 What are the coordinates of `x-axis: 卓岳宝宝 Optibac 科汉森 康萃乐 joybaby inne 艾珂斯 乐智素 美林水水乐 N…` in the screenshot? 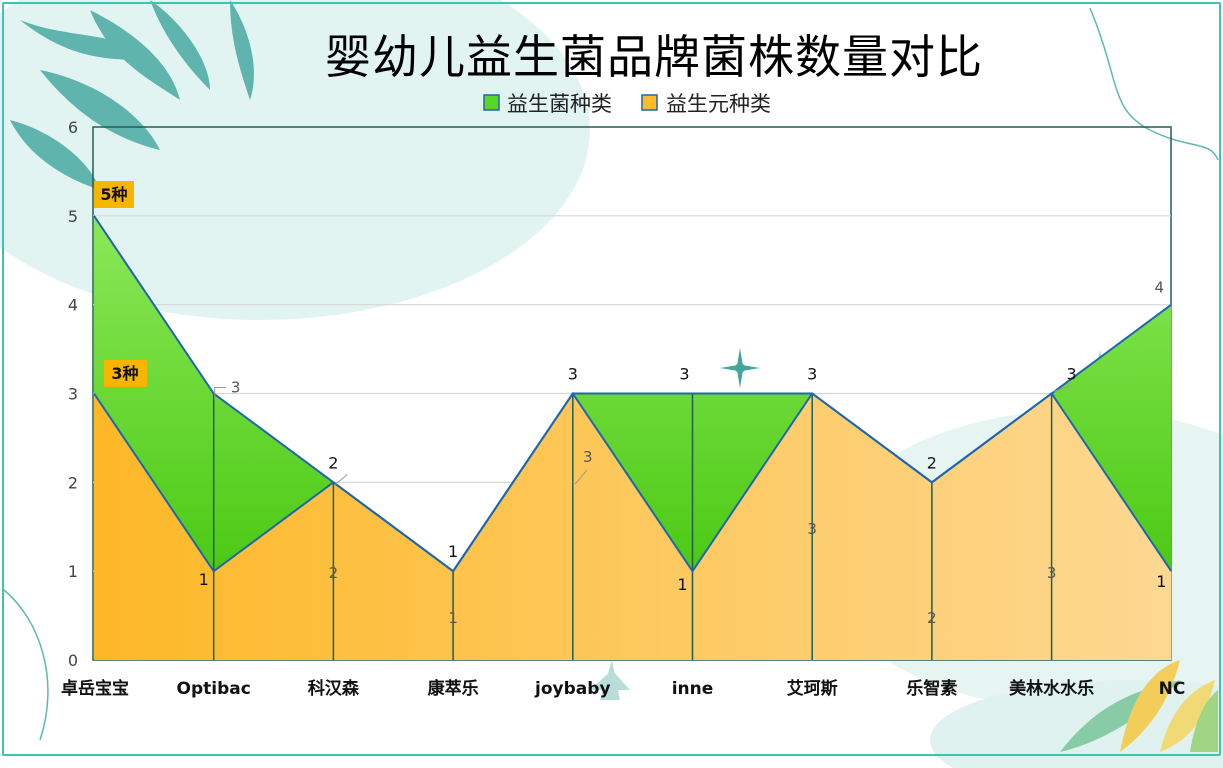 It's located at (623, 688).